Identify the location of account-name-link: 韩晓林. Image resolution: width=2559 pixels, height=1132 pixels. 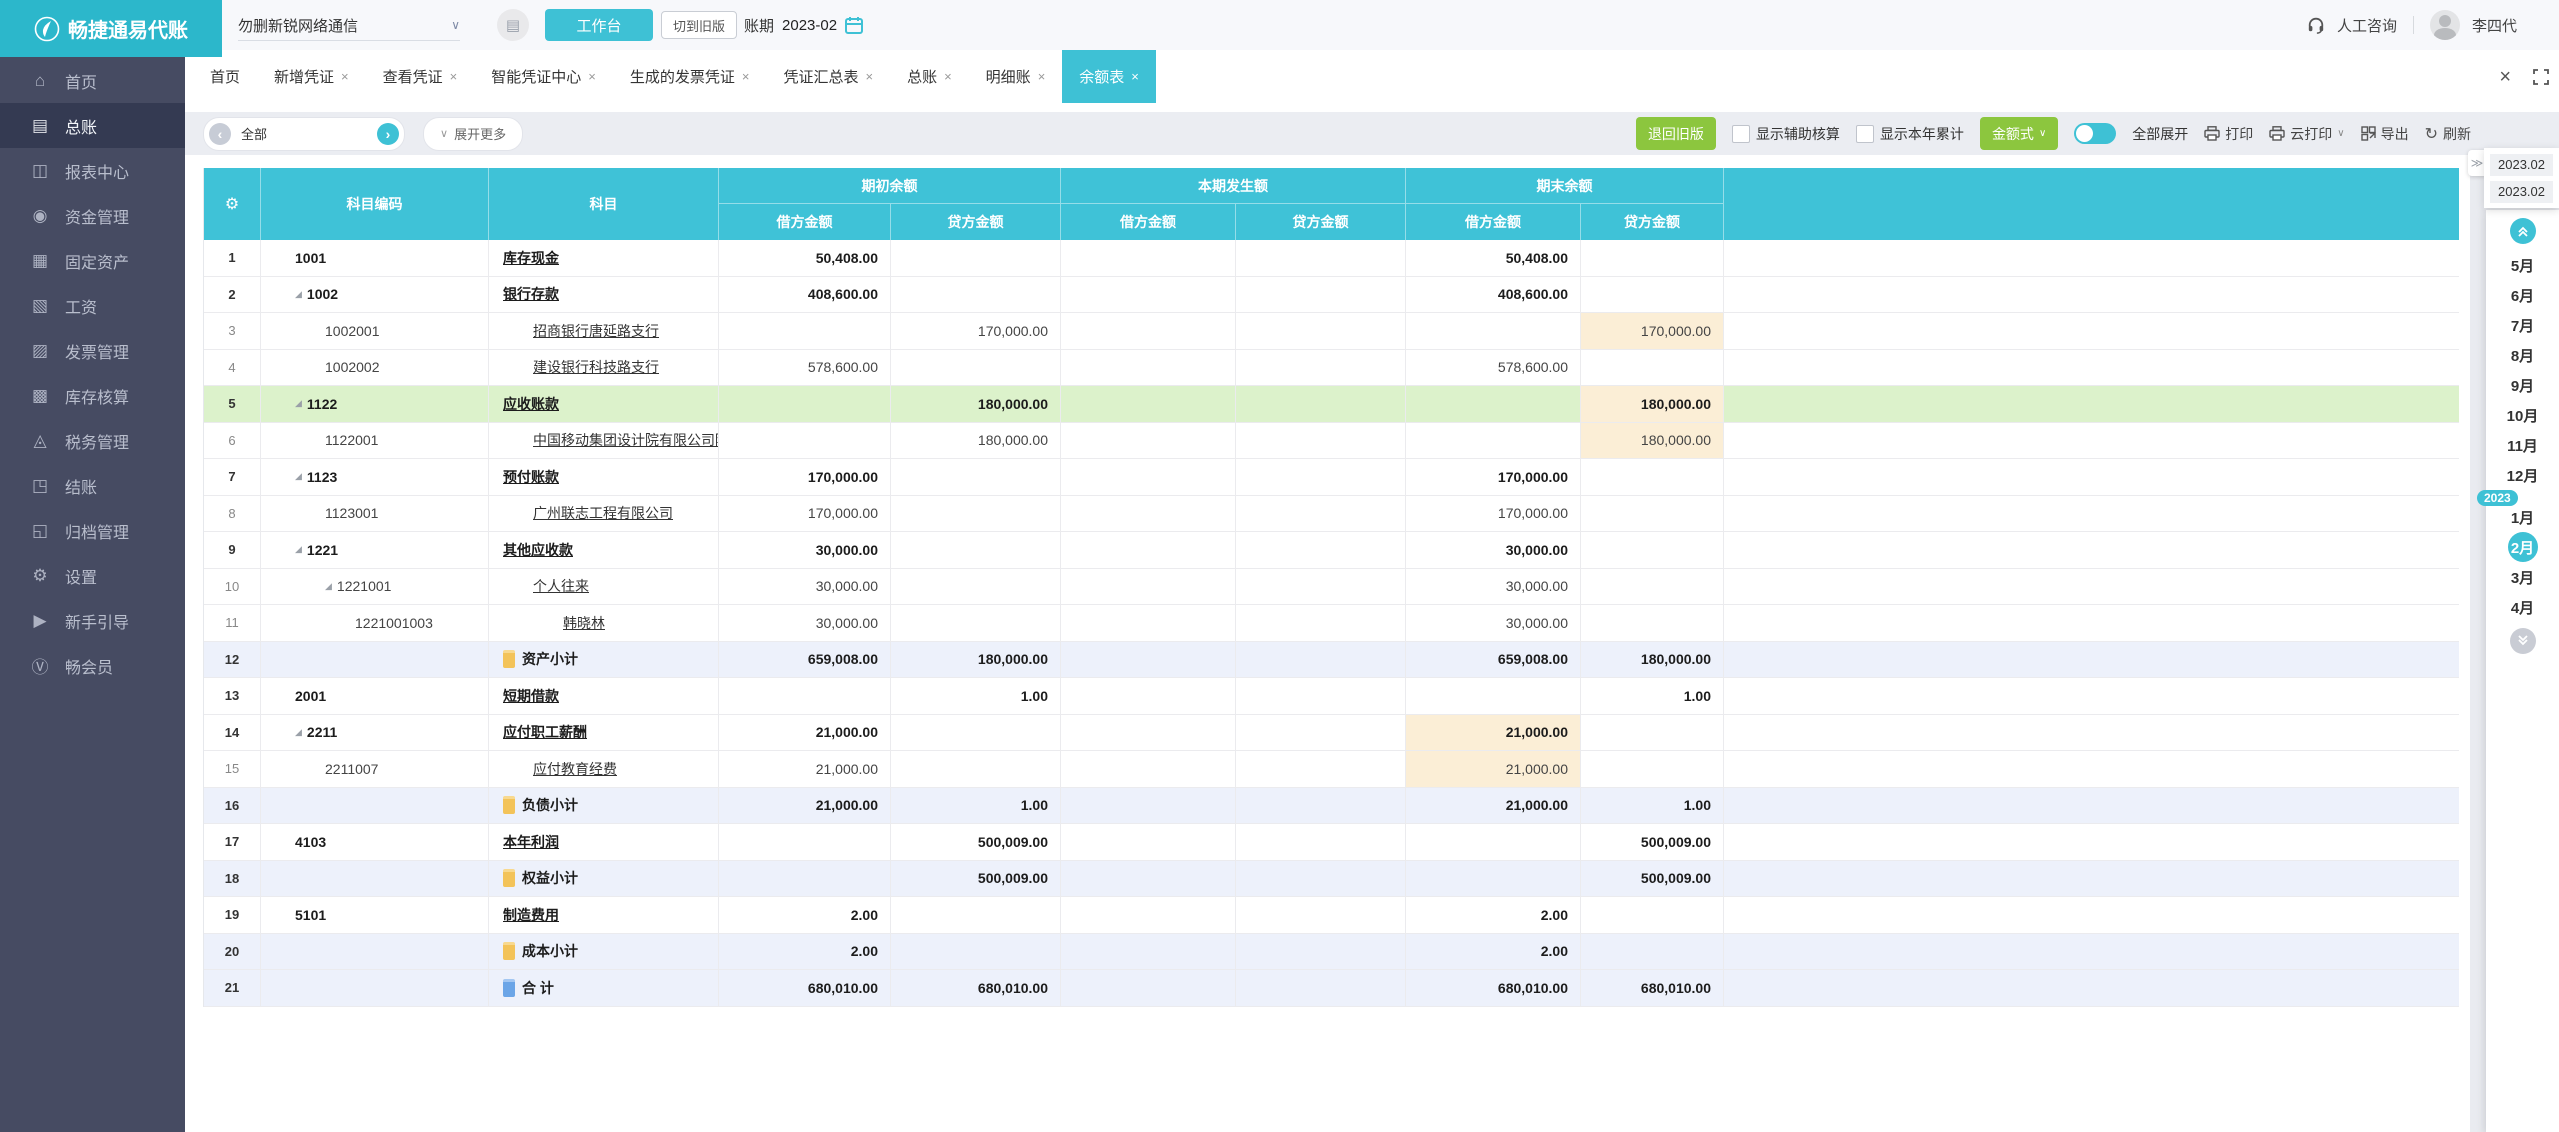
(584, 622).